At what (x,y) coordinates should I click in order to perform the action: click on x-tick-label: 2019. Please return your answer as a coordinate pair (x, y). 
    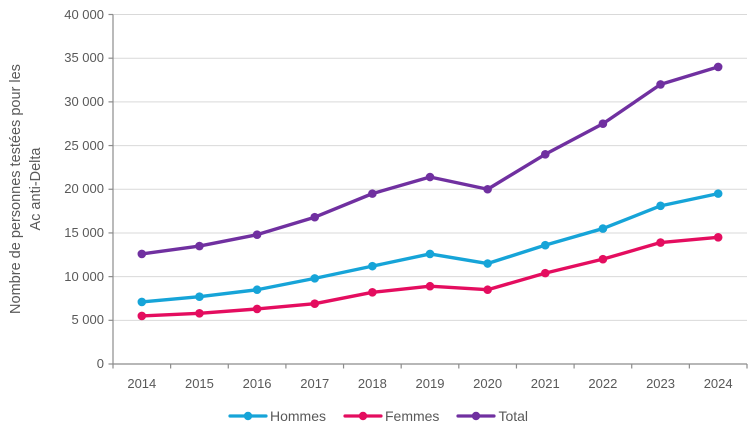
    Looking at the image, I should click on (430, 383).